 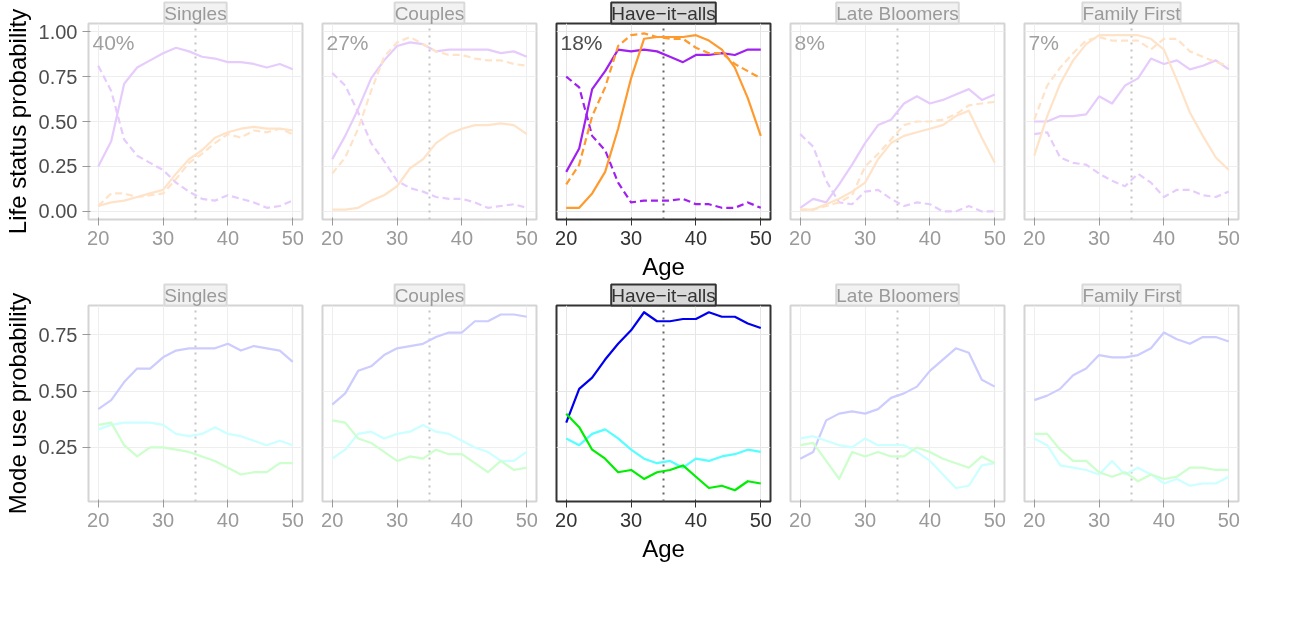 I want to click on annotation: 40%, so click(x=113, y=42).